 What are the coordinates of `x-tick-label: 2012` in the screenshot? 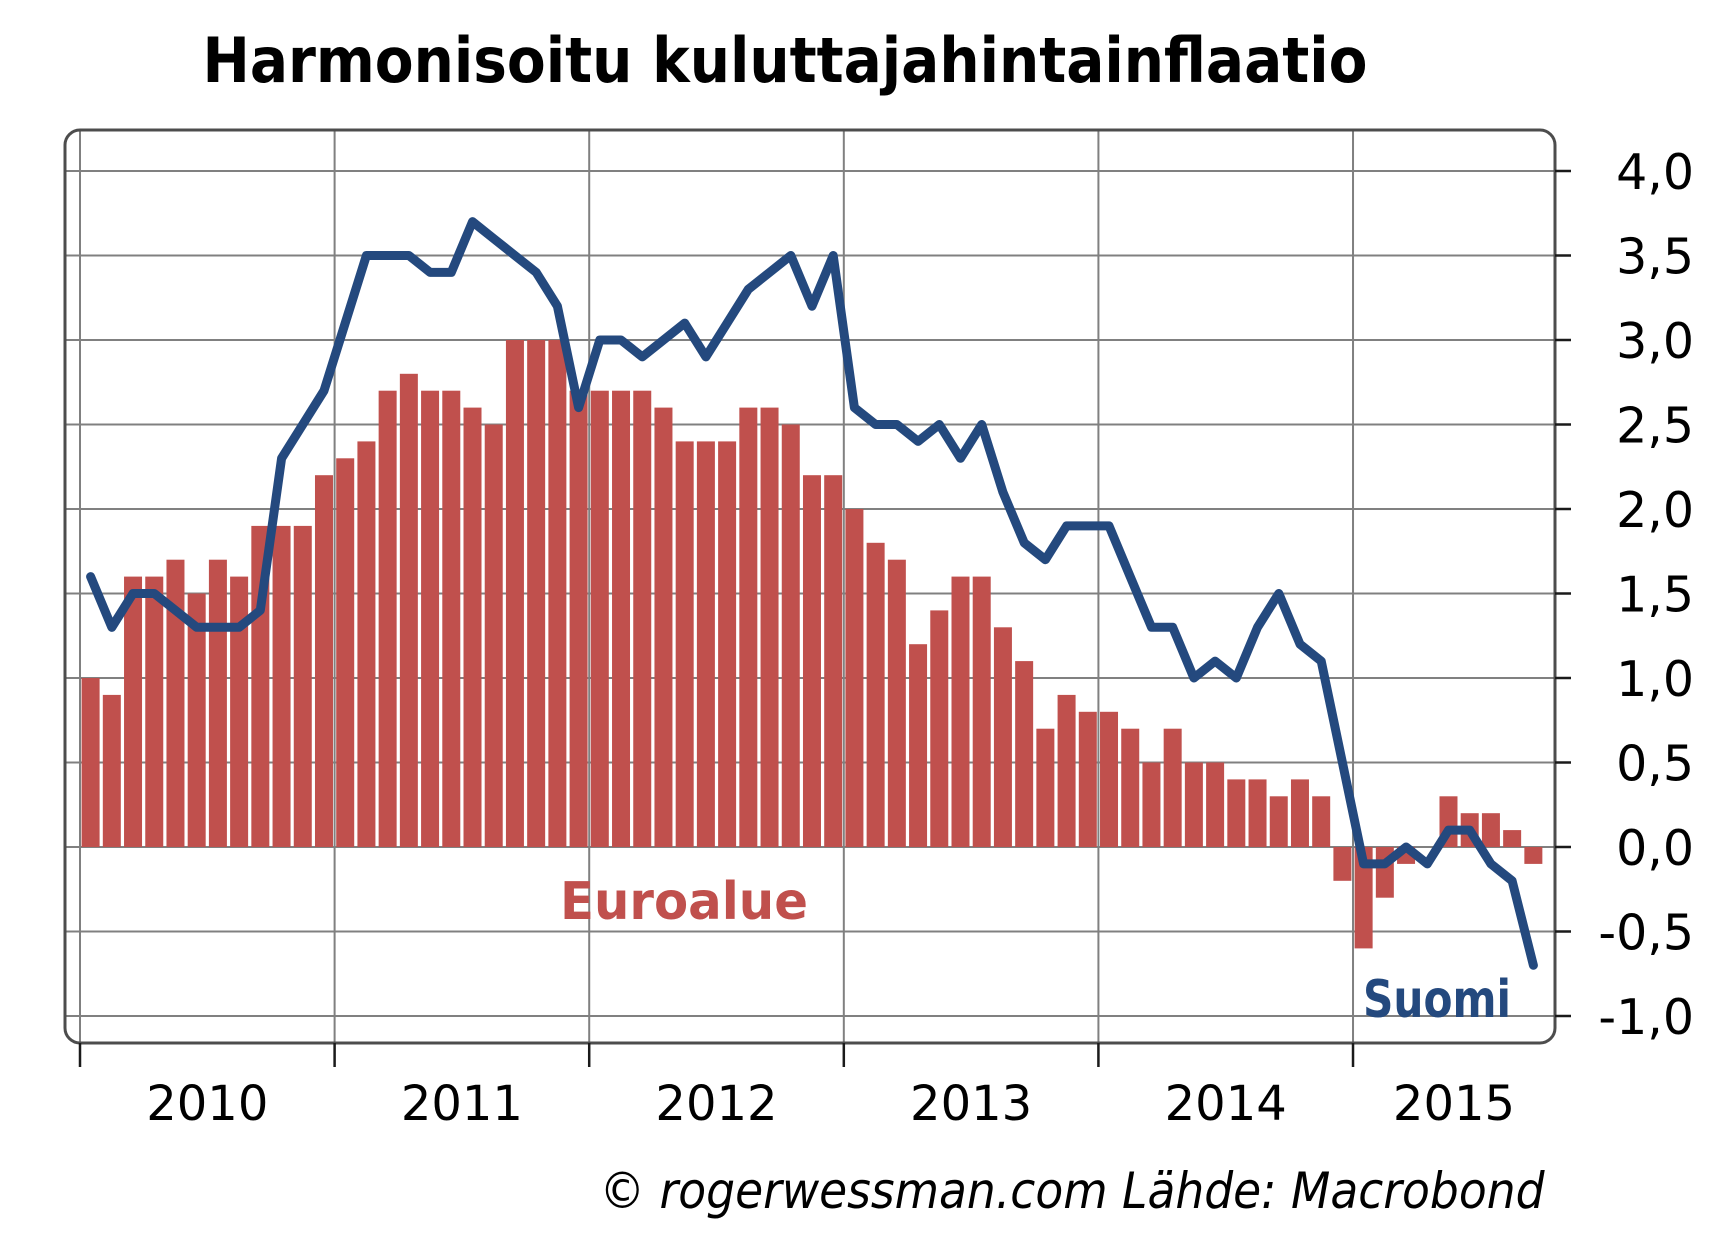 It's located at (716, 1104).